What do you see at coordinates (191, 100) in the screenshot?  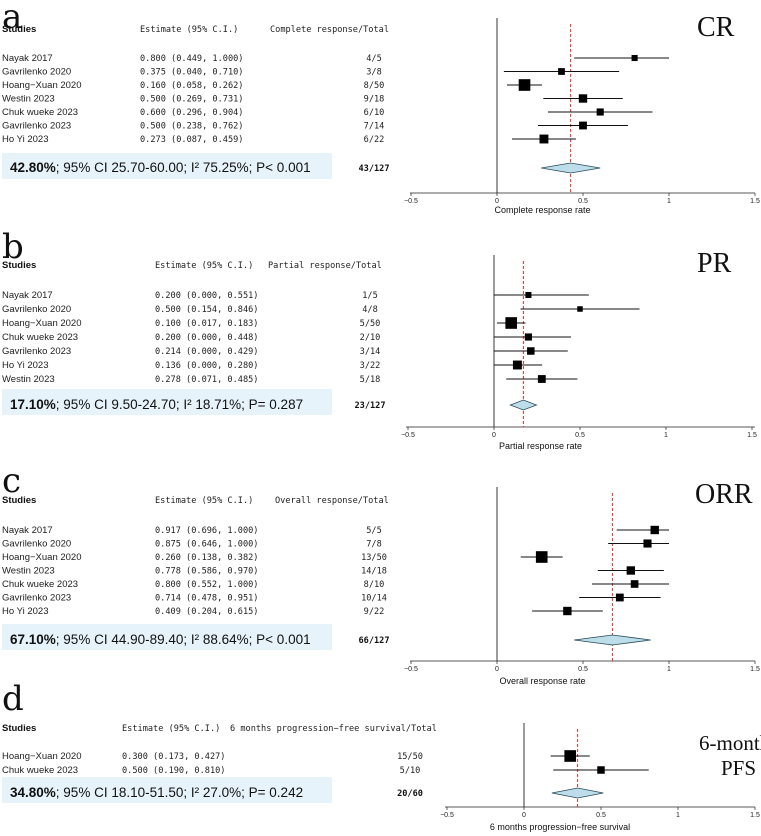 I see `study-estimate: 0.500 (0.269, 0.731)` at bounding box center [191, 100].